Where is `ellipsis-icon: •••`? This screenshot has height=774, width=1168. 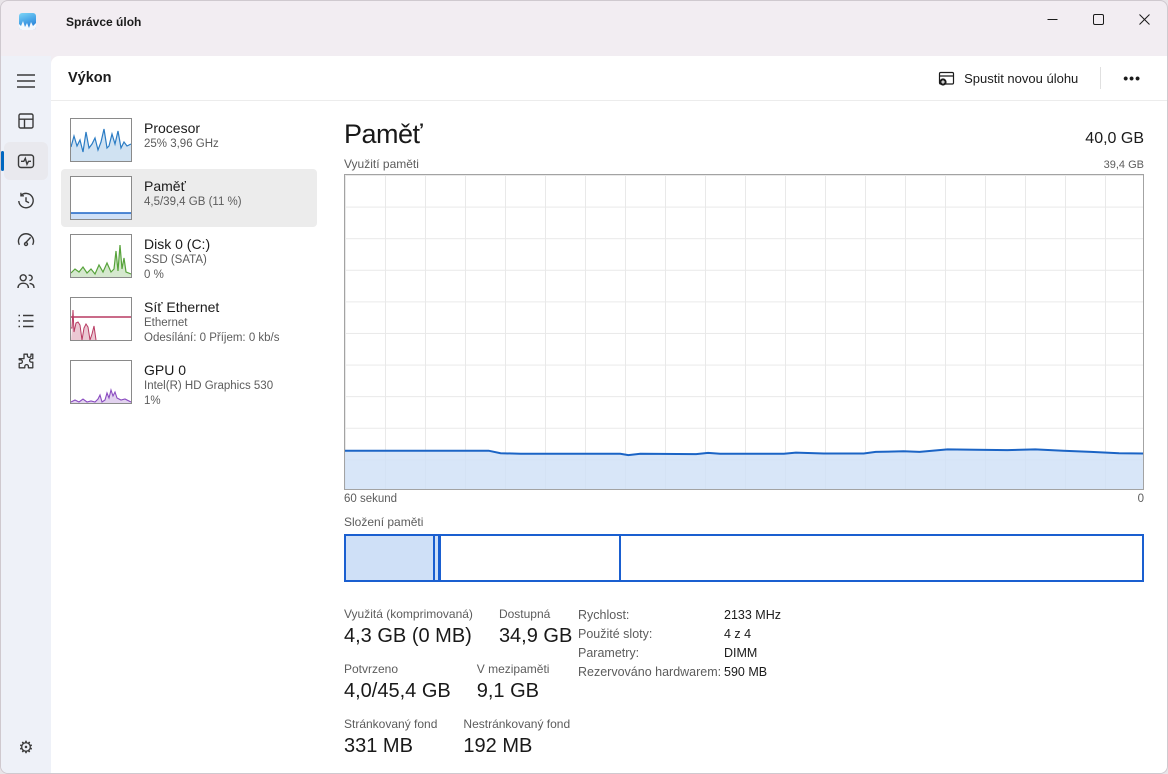 ellipsis-icon: ••• is located at coordinates (1132, 78).